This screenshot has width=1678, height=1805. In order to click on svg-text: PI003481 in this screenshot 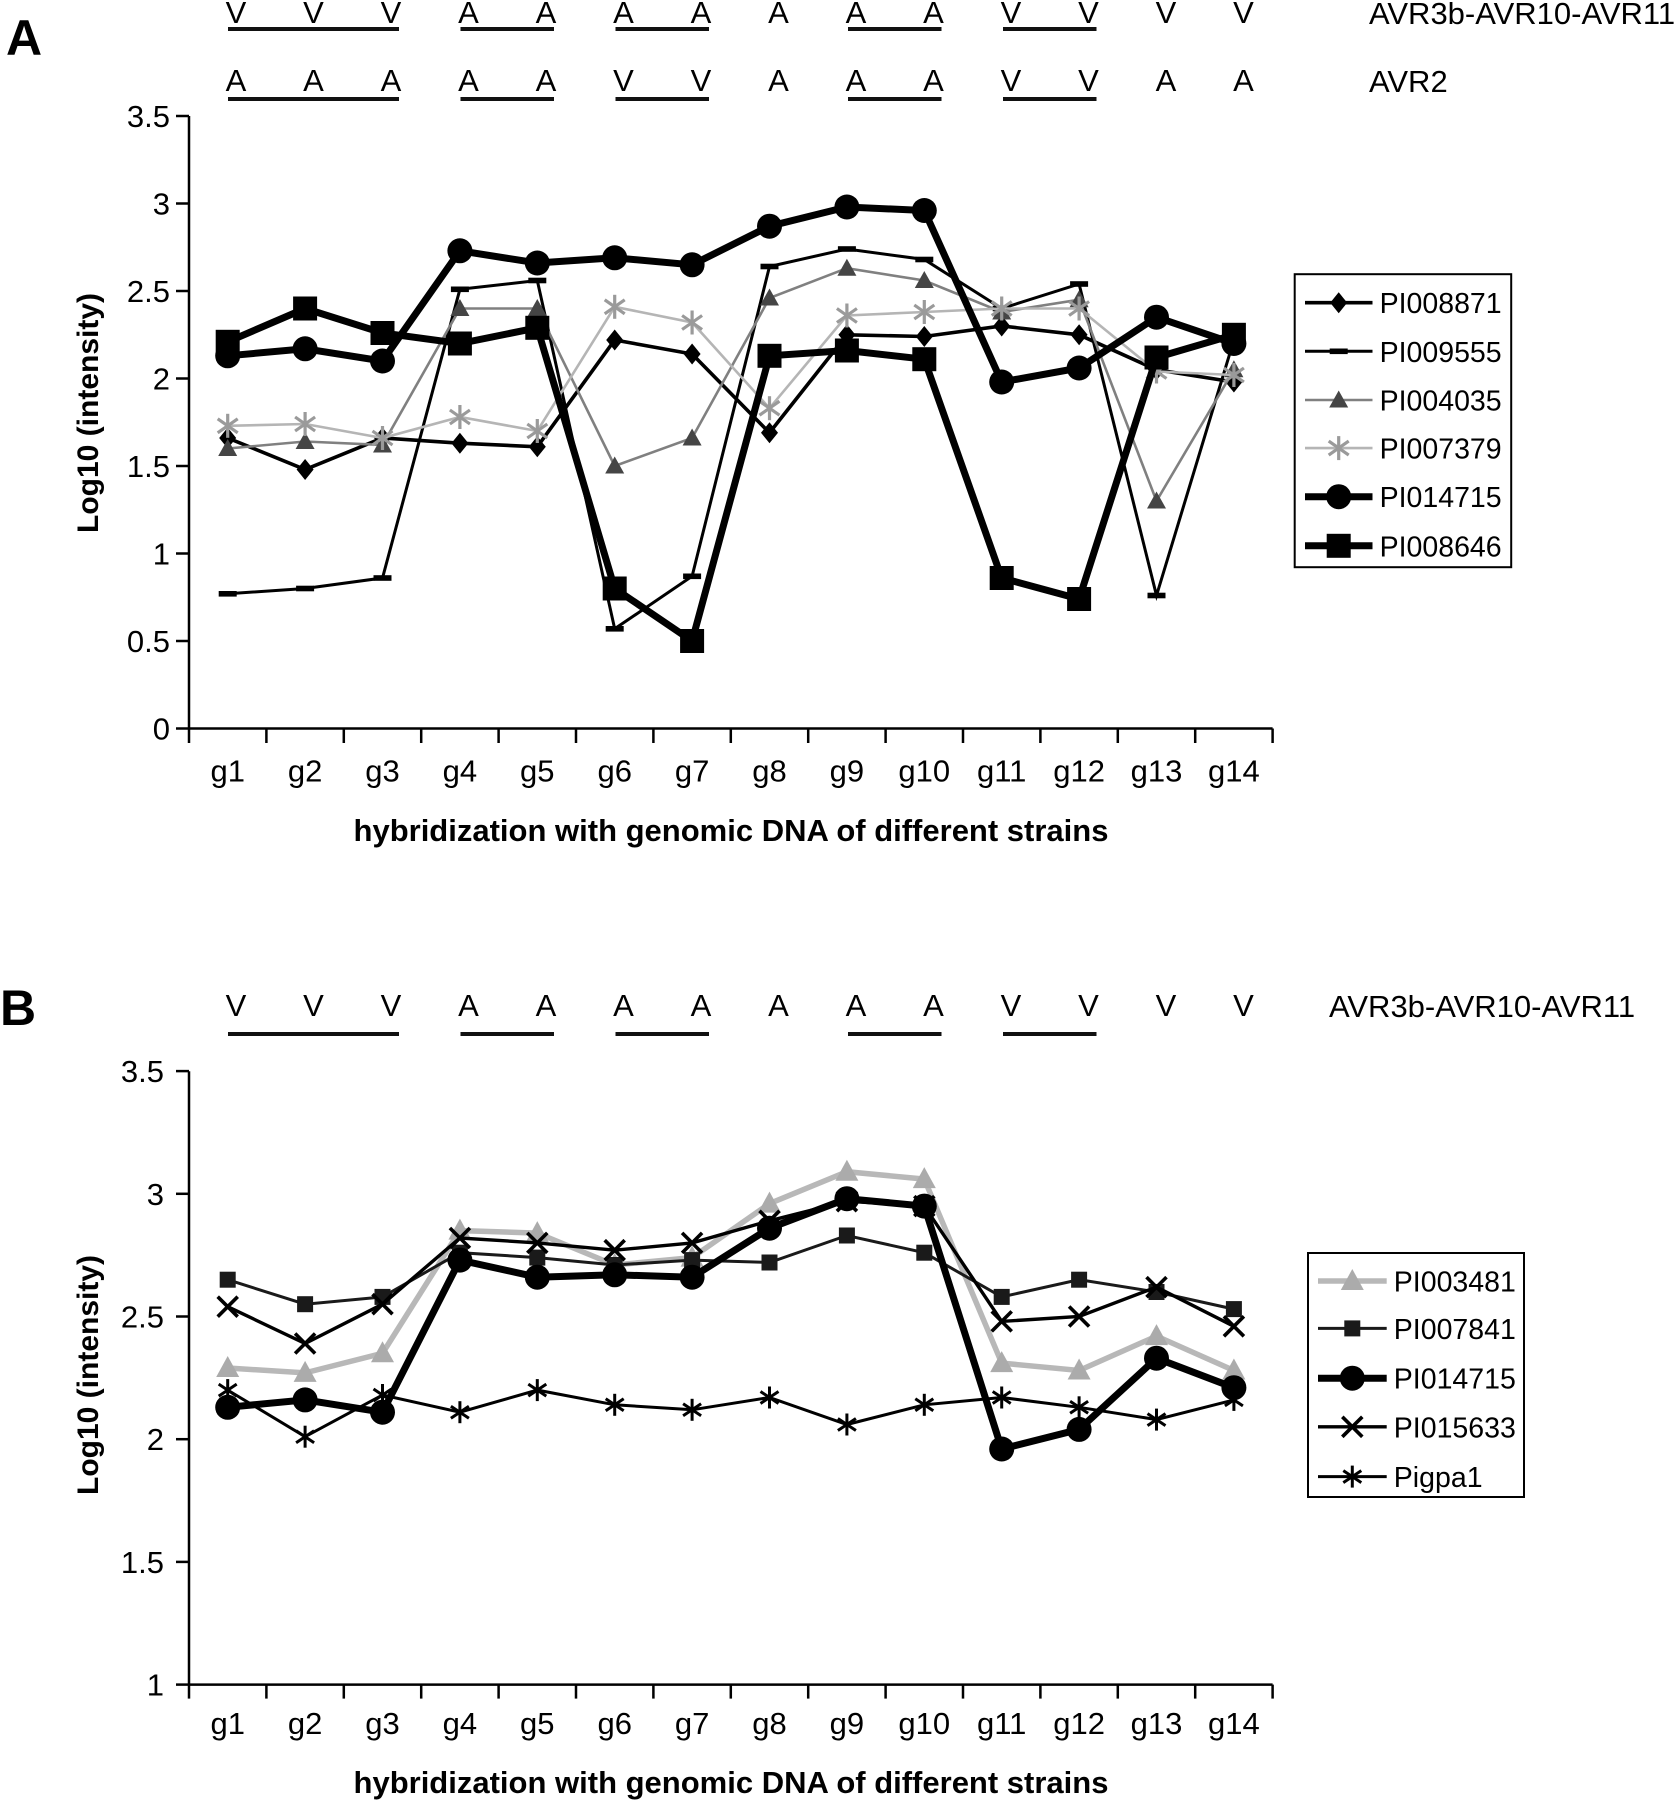, I will do `click(1455, 1283)`.